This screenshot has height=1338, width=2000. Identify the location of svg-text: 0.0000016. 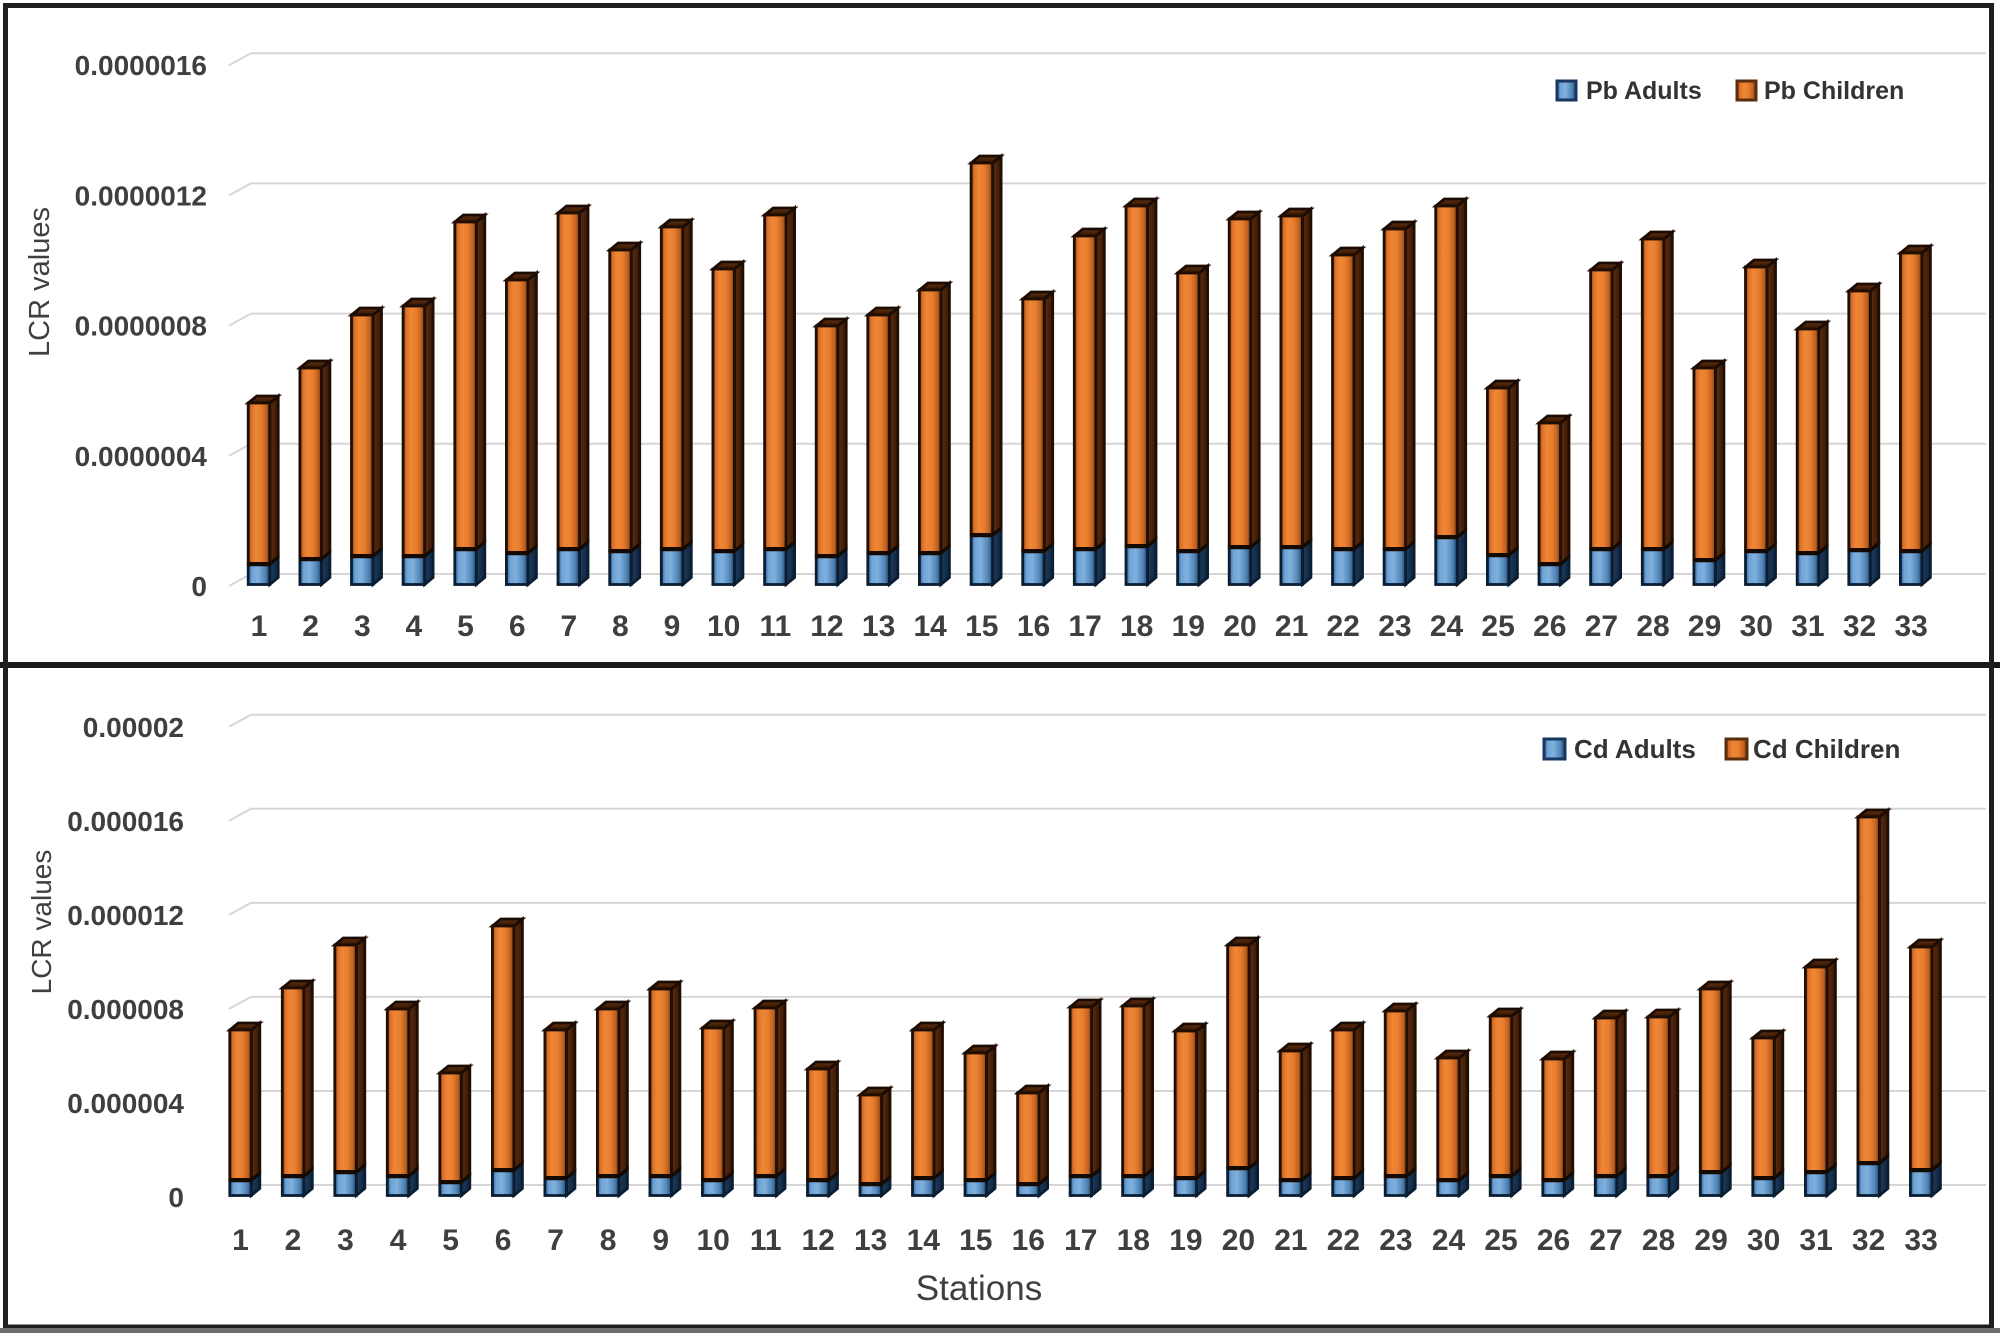
(141, 65).